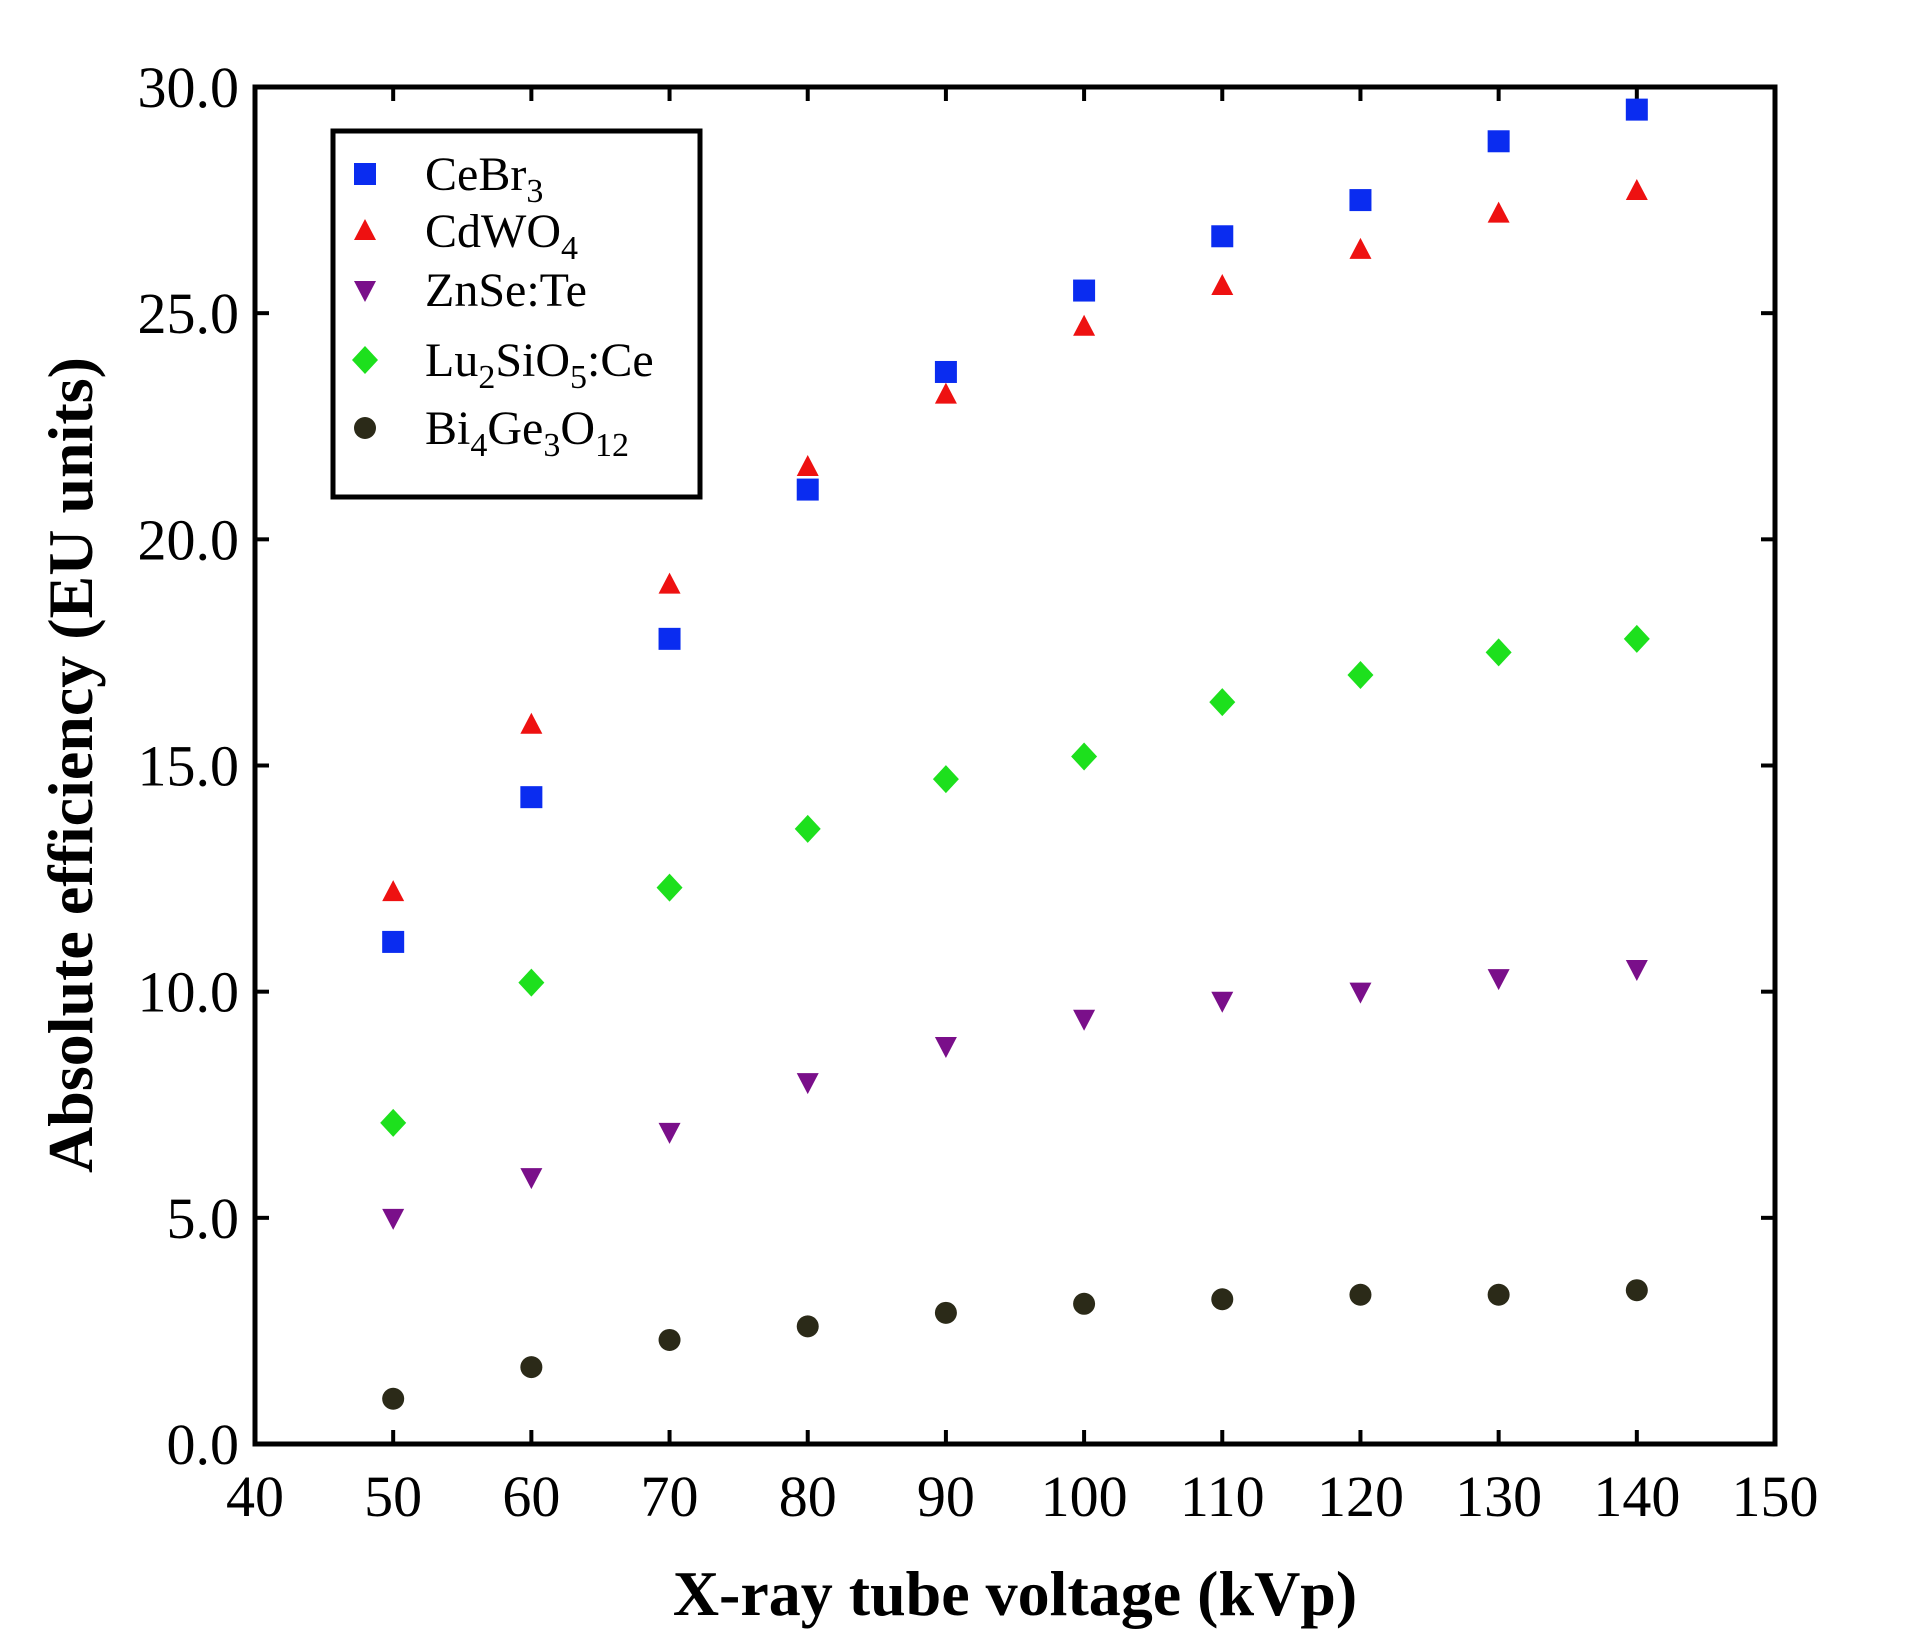  What do you see at coordinates (255, 1496) in the screenshot?
I see `x-tick-label: 40` at bounding box center [255, 1496].